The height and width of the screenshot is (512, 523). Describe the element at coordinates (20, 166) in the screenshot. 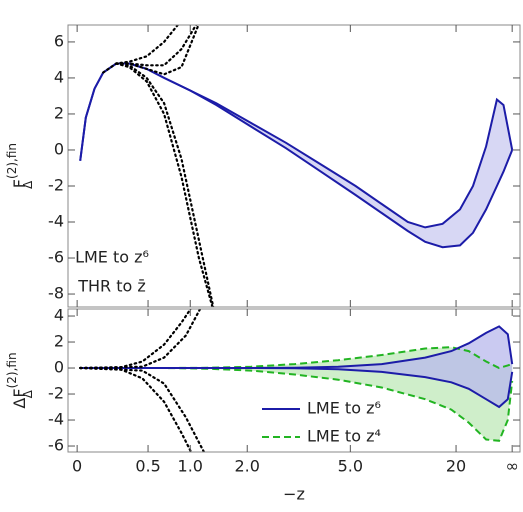

I see `y-axis-label: F(2),finΔ` at that location.